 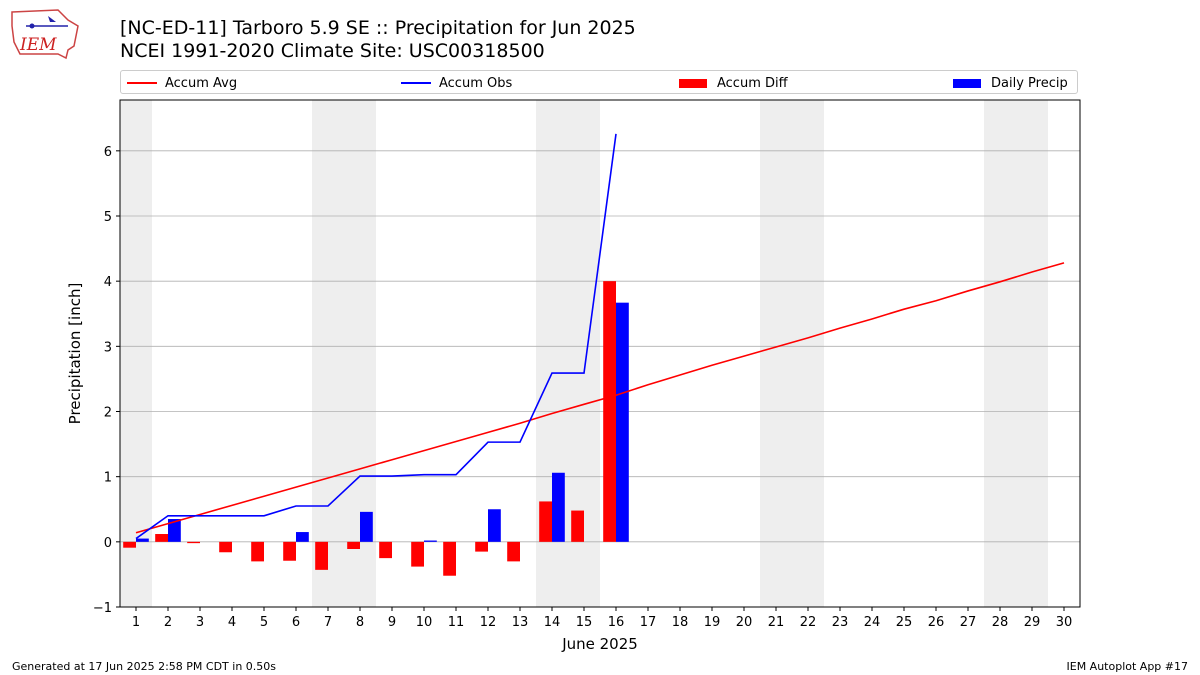 What do you see at coordinates (1029, 83) in the screenshot?
I see `legend-label-daily-precip: Daily Precip` at bounding box center [1029, 83].